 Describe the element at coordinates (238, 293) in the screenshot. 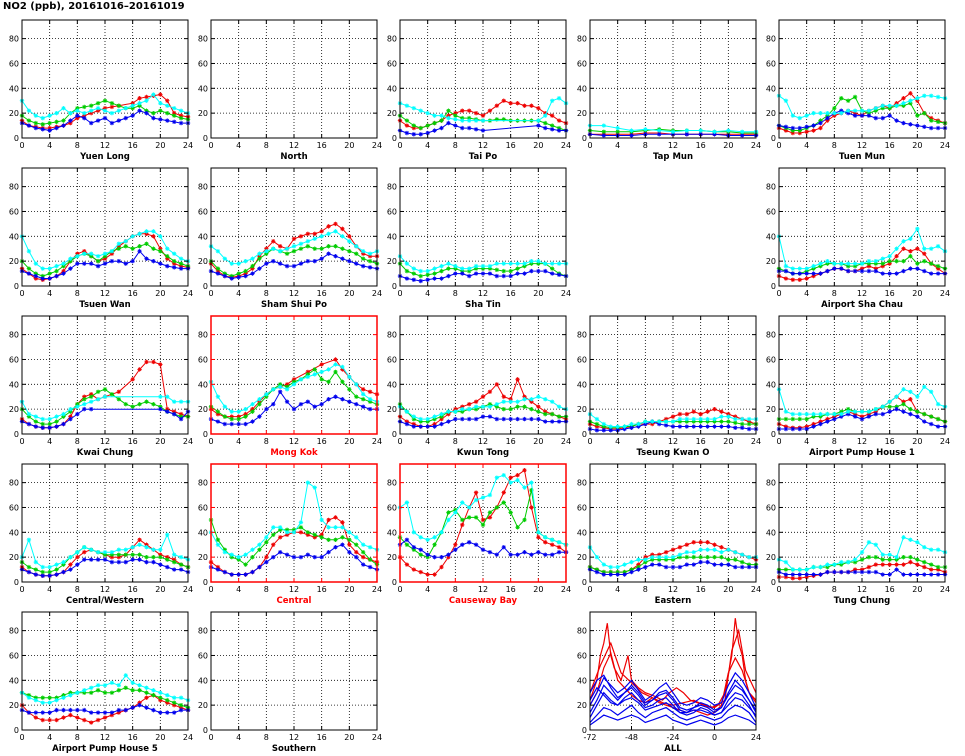

I see `x-tick-label: 4` at that location.